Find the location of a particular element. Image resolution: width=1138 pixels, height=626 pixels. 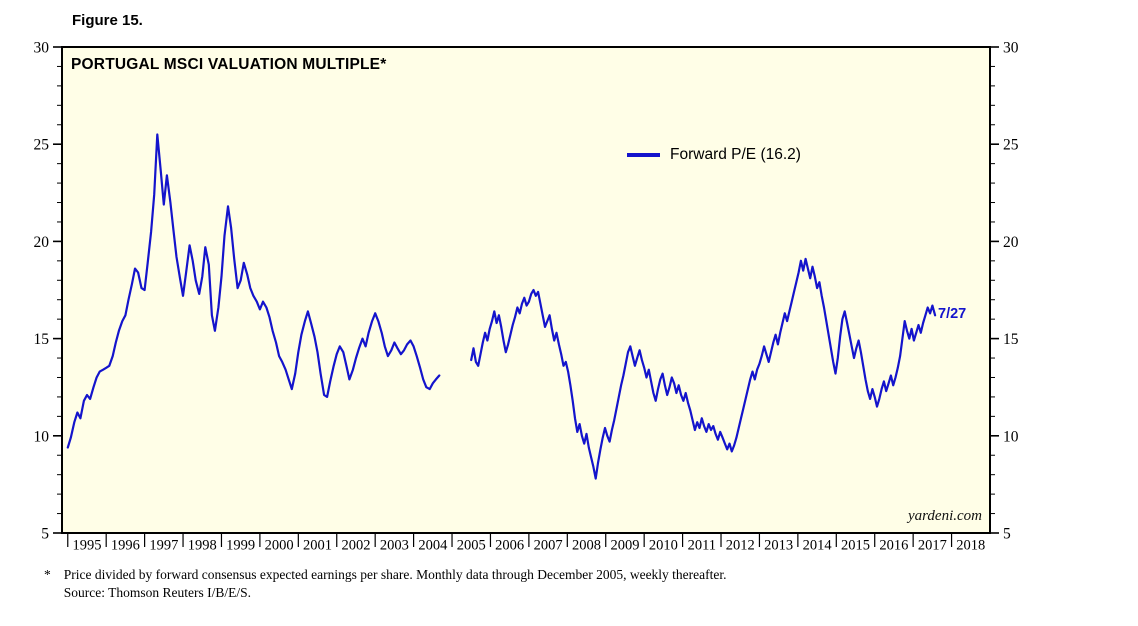

y-tick-label-left: 10 is located at coordinates (42, 436).